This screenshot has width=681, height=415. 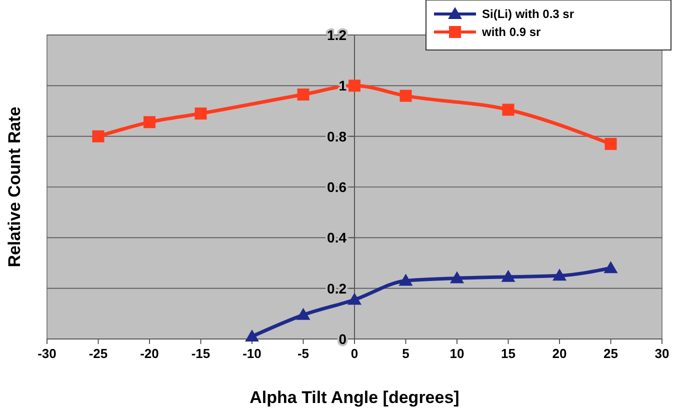 What do you see at coordinates (511, 32) in the screenshot?
I see `legend-label: with 0.9 sr` at bounding box center [511, 32].